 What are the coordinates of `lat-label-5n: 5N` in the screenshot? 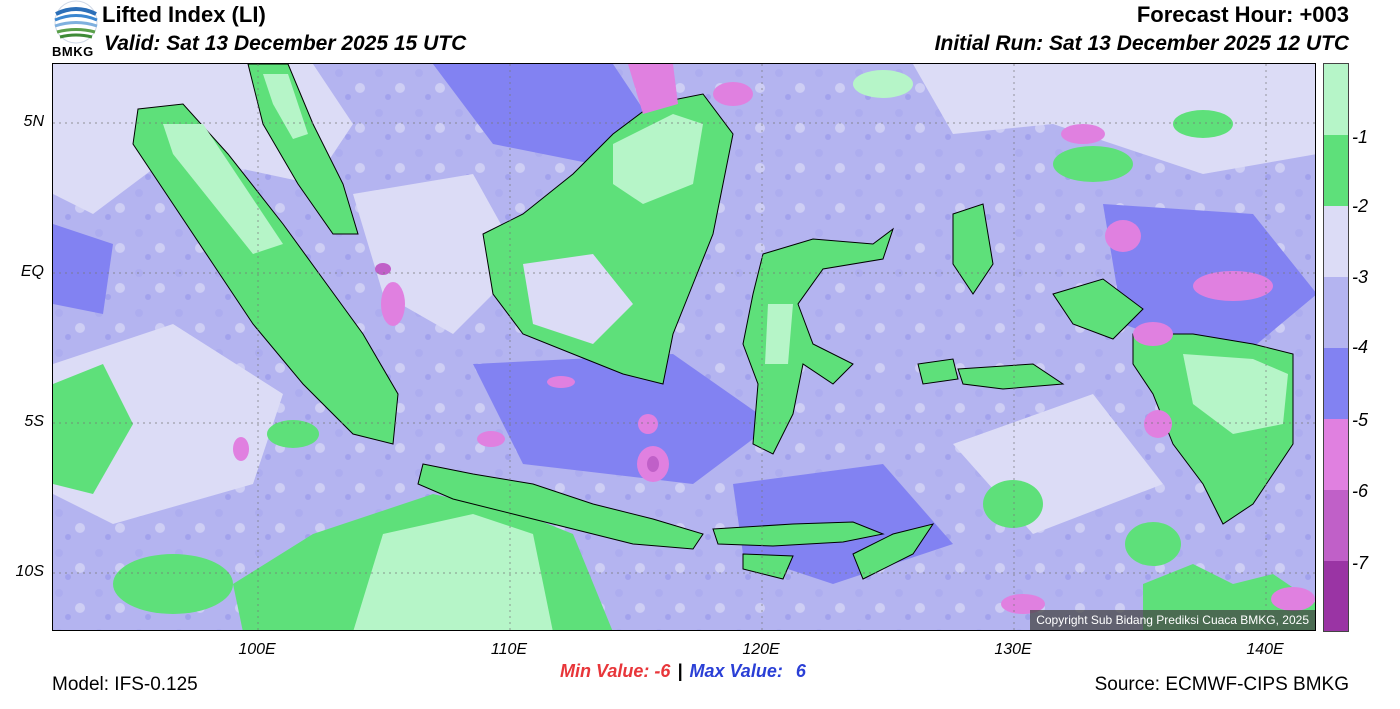 It's located at (33, 121).